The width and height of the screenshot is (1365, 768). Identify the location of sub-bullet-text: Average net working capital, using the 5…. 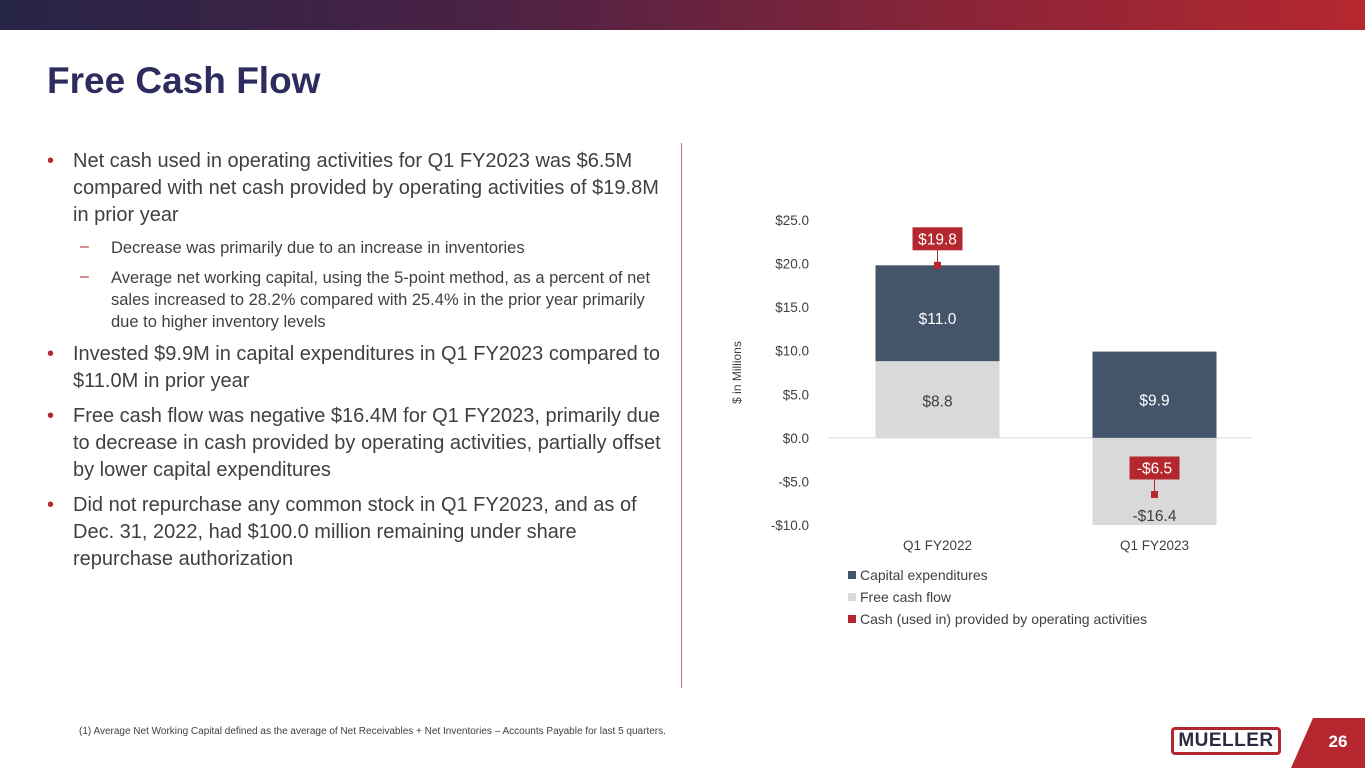
(381, 300).